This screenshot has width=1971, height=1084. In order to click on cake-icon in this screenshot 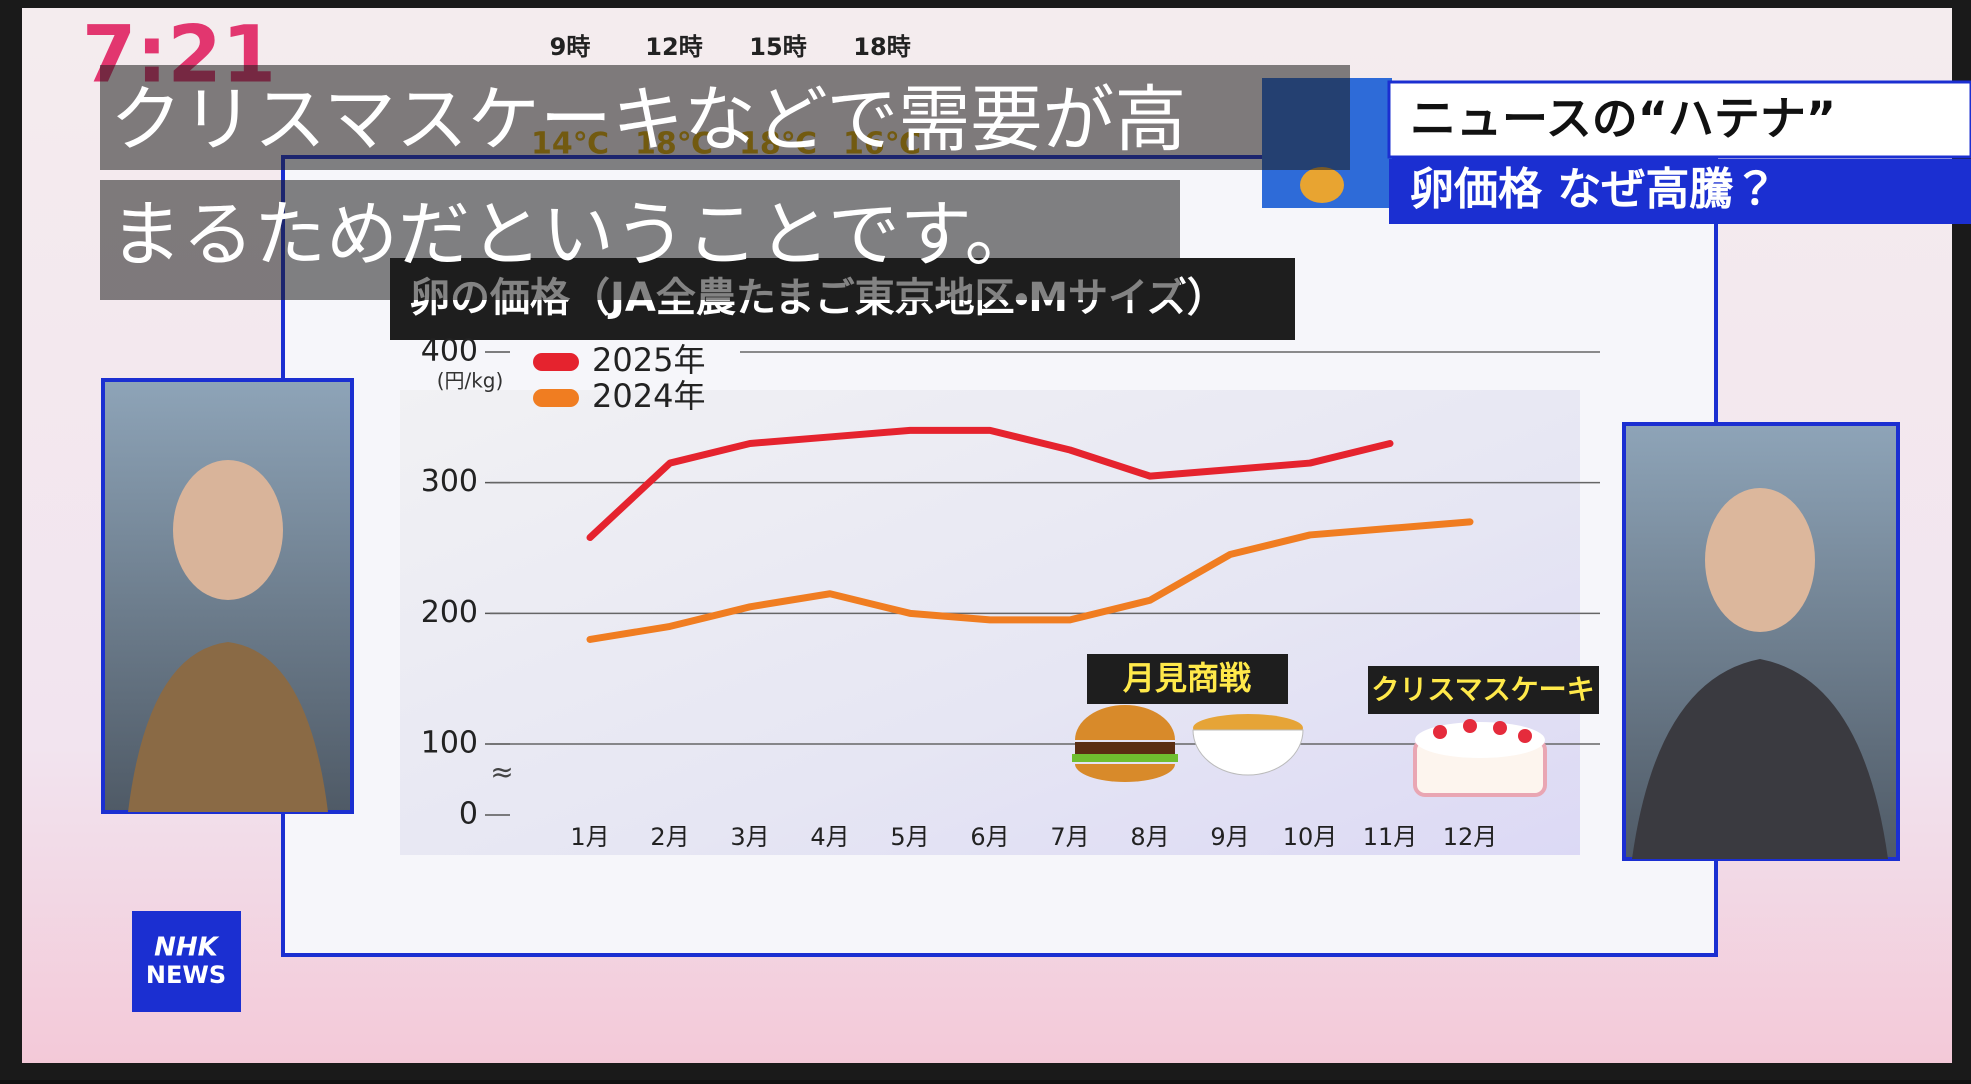, I will do `click(1480, 758)`.